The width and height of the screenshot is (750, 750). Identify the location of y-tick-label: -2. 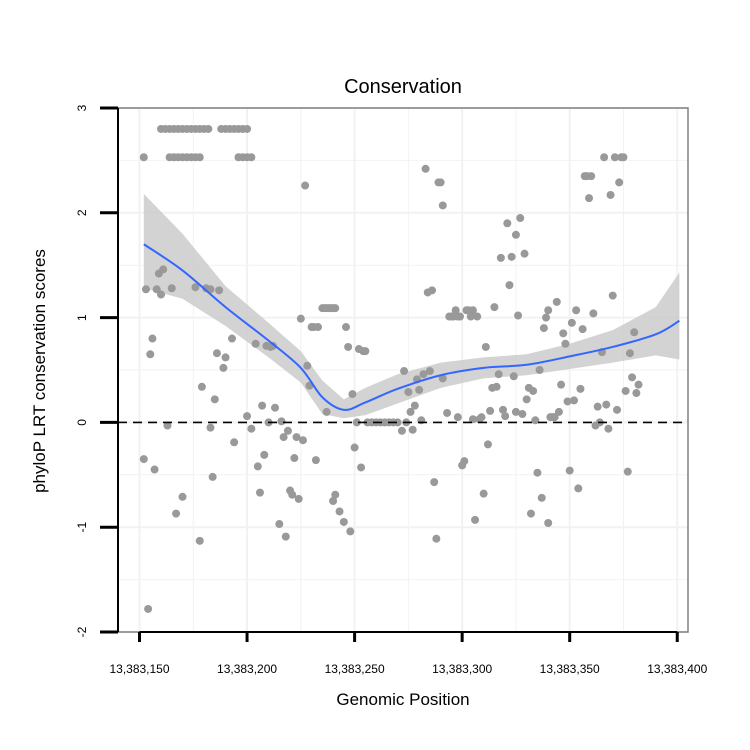
(82, 631).